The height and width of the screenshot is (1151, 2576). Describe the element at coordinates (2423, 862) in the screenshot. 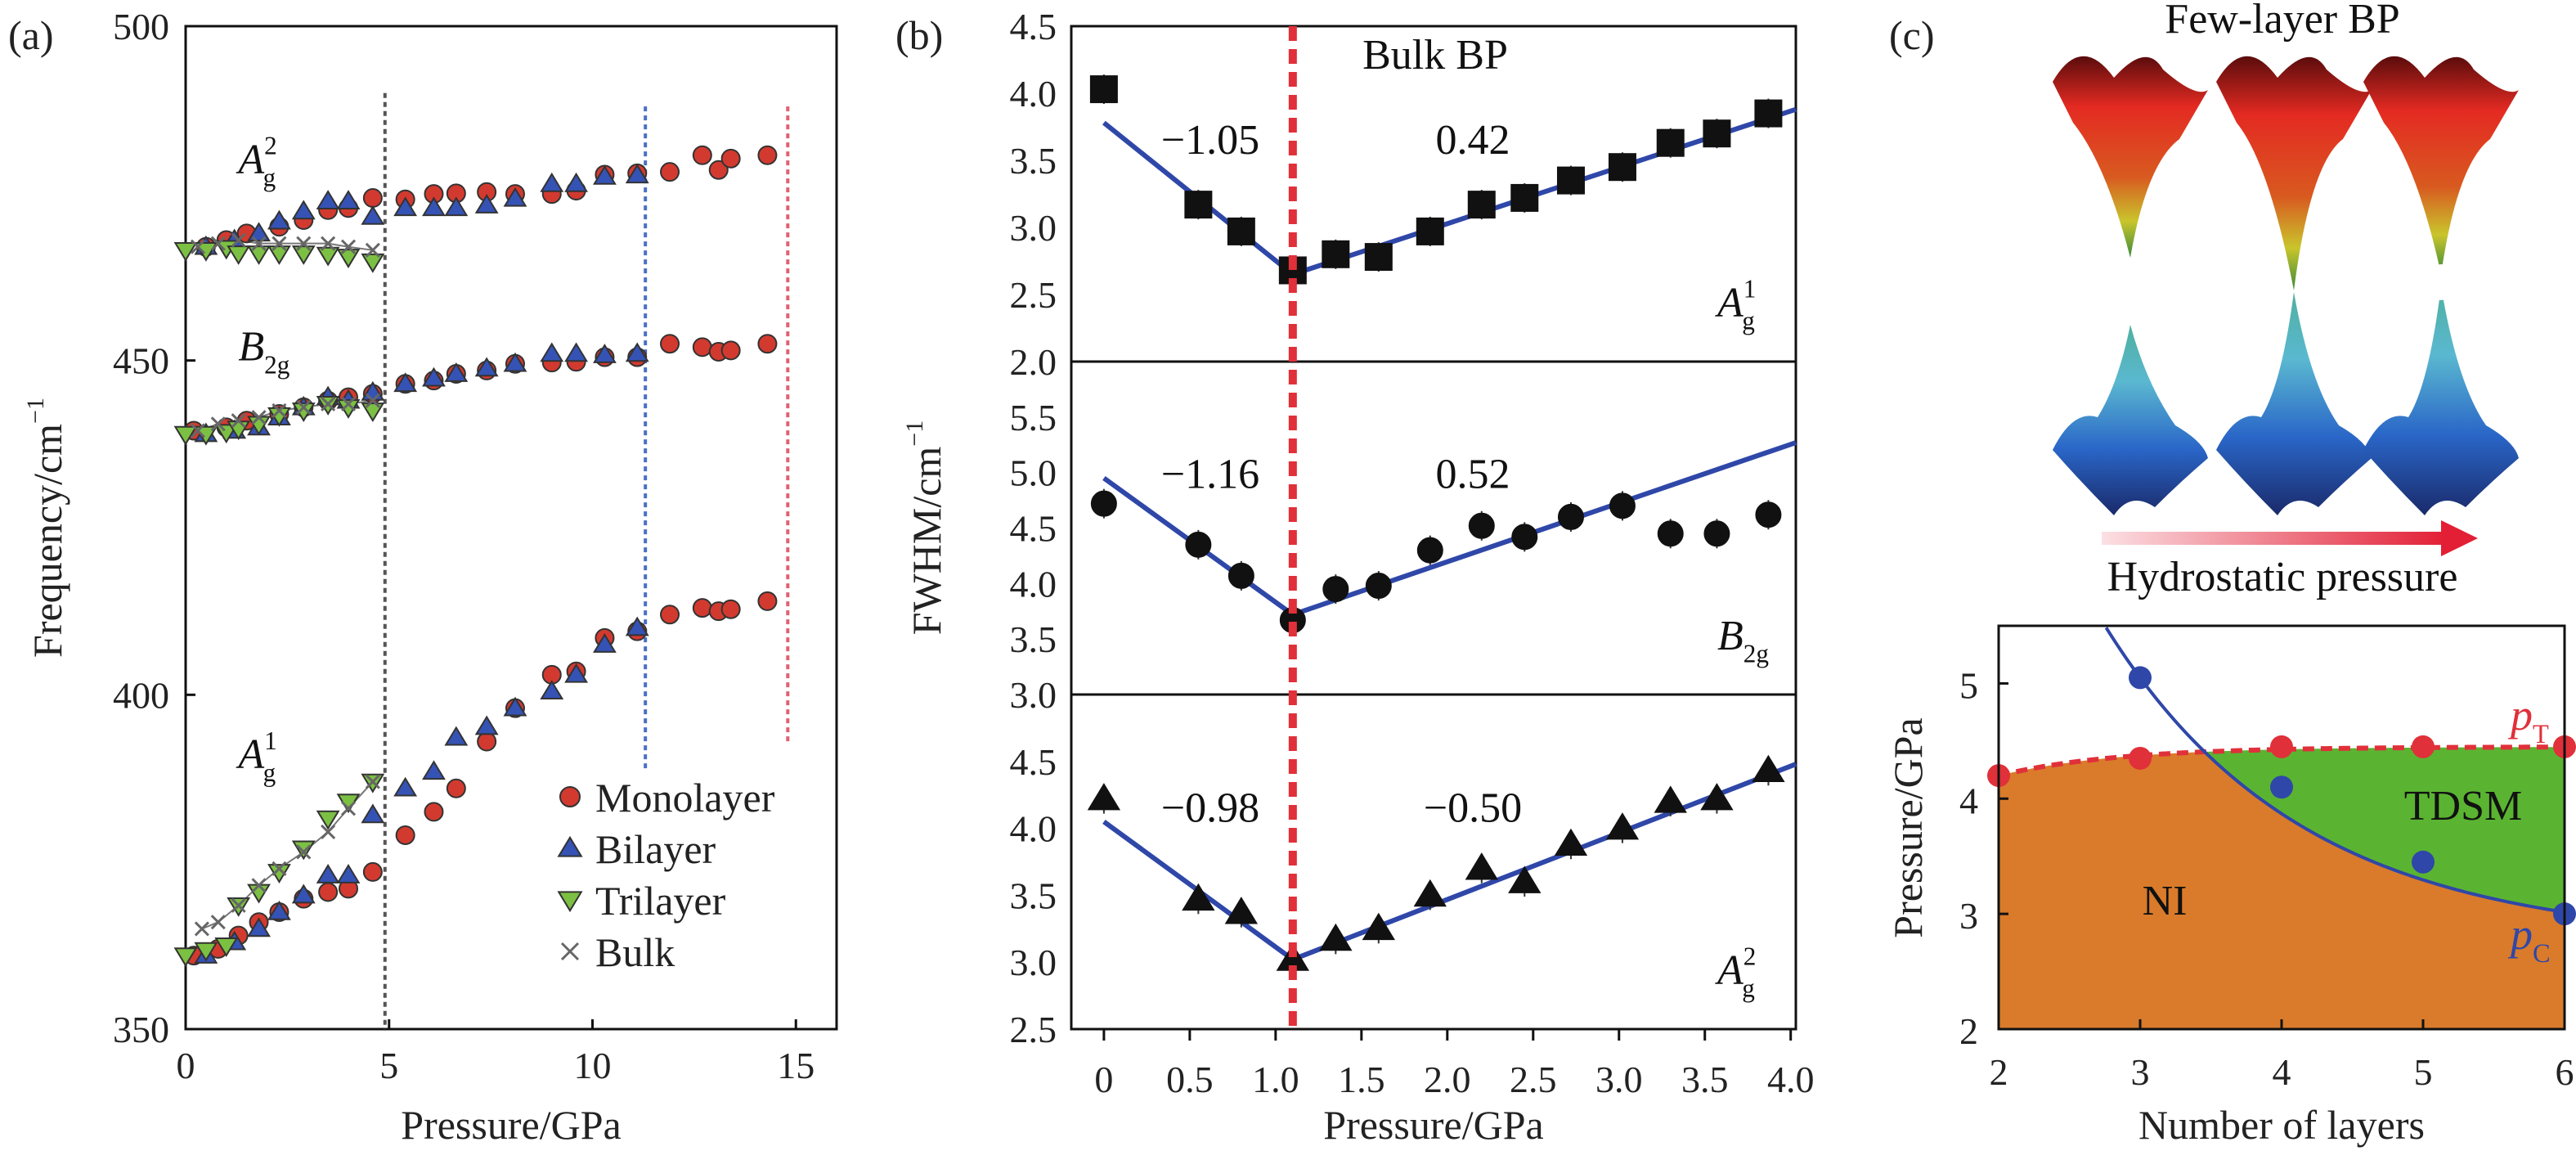

I see `pC-point` at that location.